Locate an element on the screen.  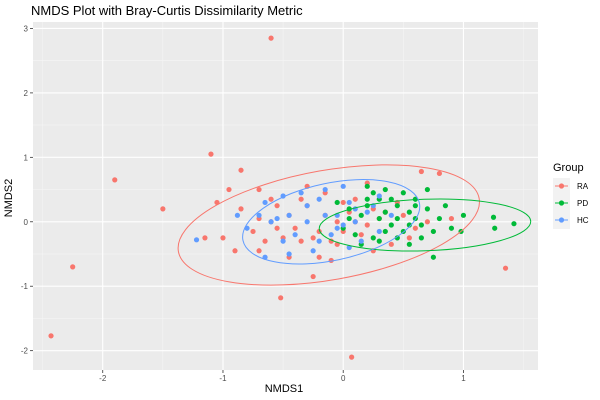
y-tick-label: -1 is located at coordinates (25, 286).